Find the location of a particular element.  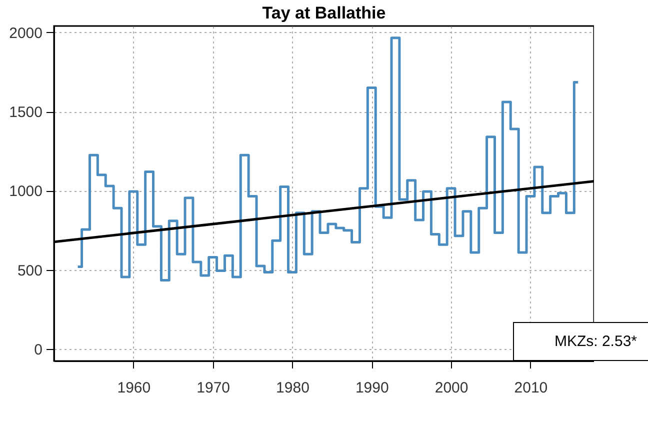

x-tick-label: 2000 is located at coordinates (451, 388).